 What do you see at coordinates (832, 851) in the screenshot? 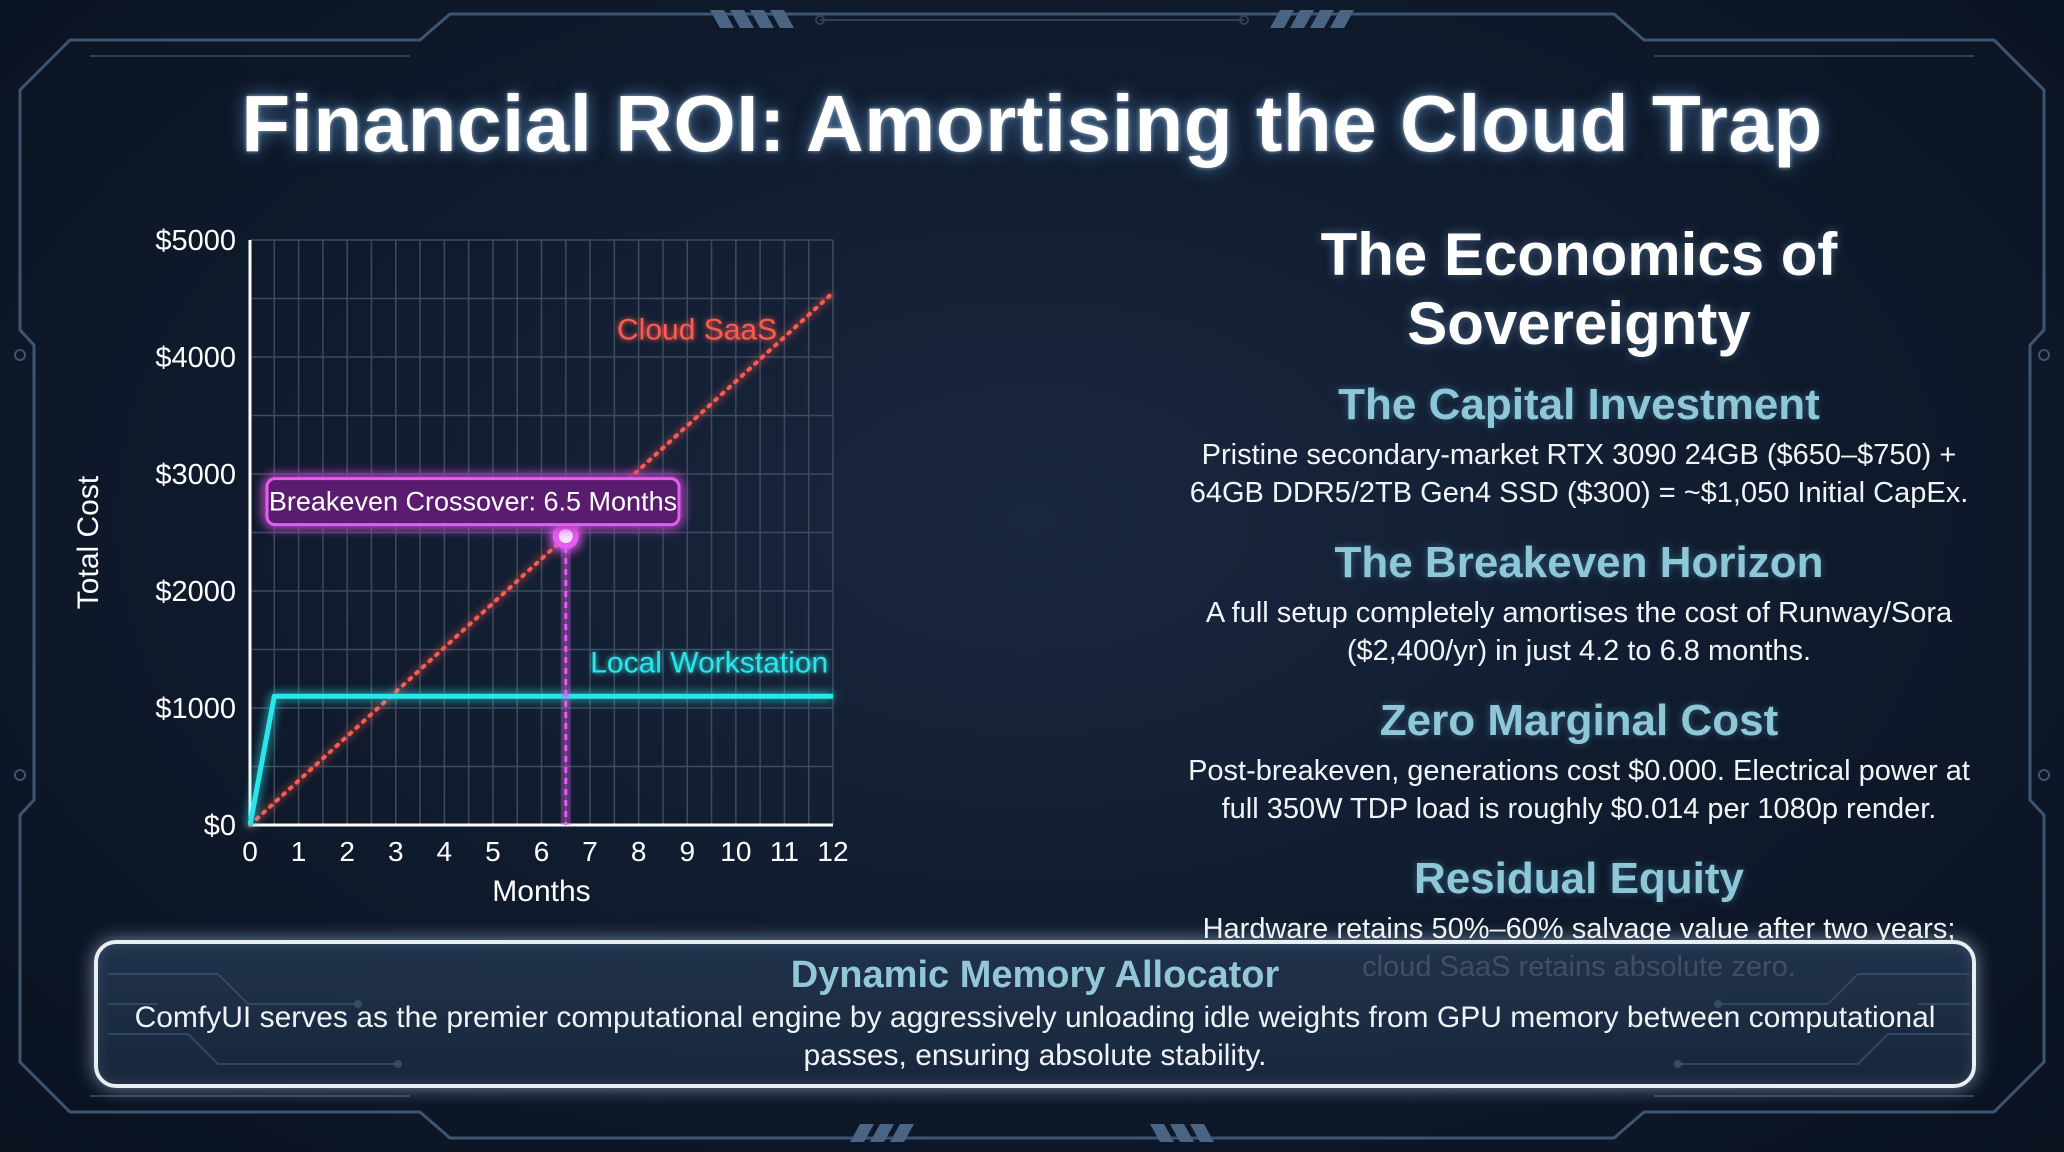
I see `x-tick-label: 12` at bounding box center [832, 851].